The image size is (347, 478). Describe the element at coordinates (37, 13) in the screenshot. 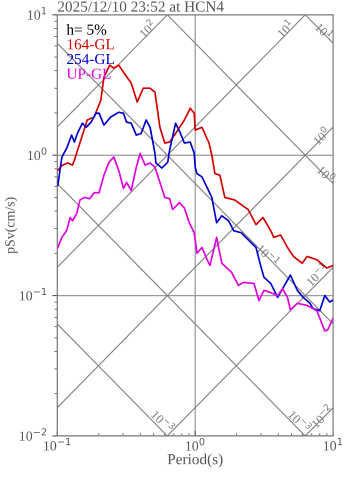

I see `y-tick-label: 10$^{1}$` at that location.